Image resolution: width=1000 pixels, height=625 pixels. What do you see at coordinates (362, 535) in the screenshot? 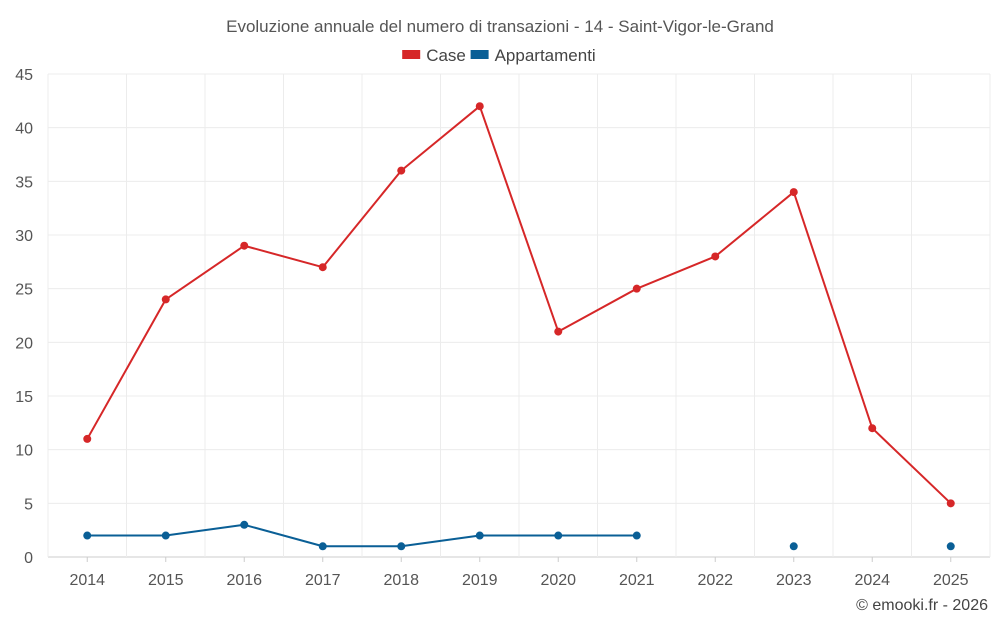
I see `series-line` at bounding box center [362, 535].